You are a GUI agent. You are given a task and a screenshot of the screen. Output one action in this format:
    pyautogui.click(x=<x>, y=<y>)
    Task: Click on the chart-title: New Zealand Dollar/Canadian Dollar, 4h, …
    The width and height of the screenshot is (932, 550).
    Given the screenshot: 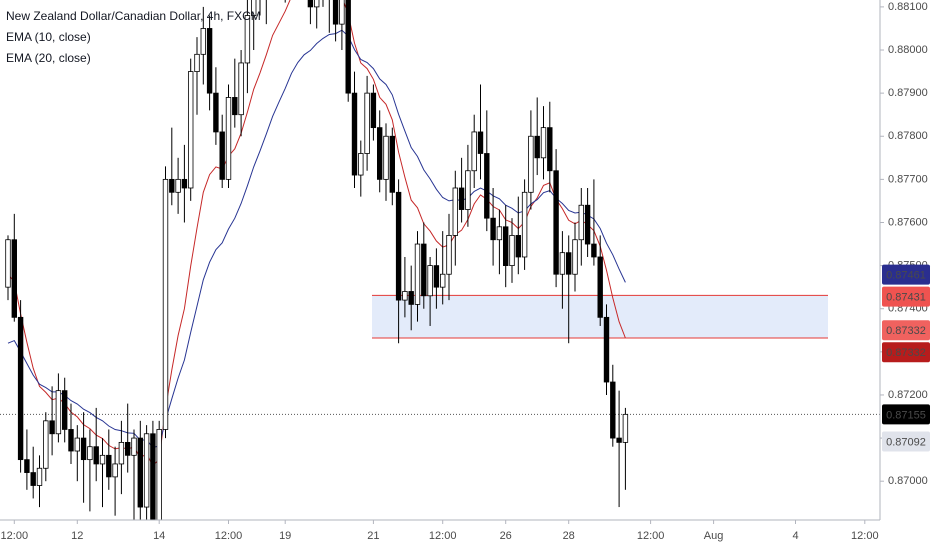 What is the action you would take?
    pyautogui.click(x=133, y=16)
    